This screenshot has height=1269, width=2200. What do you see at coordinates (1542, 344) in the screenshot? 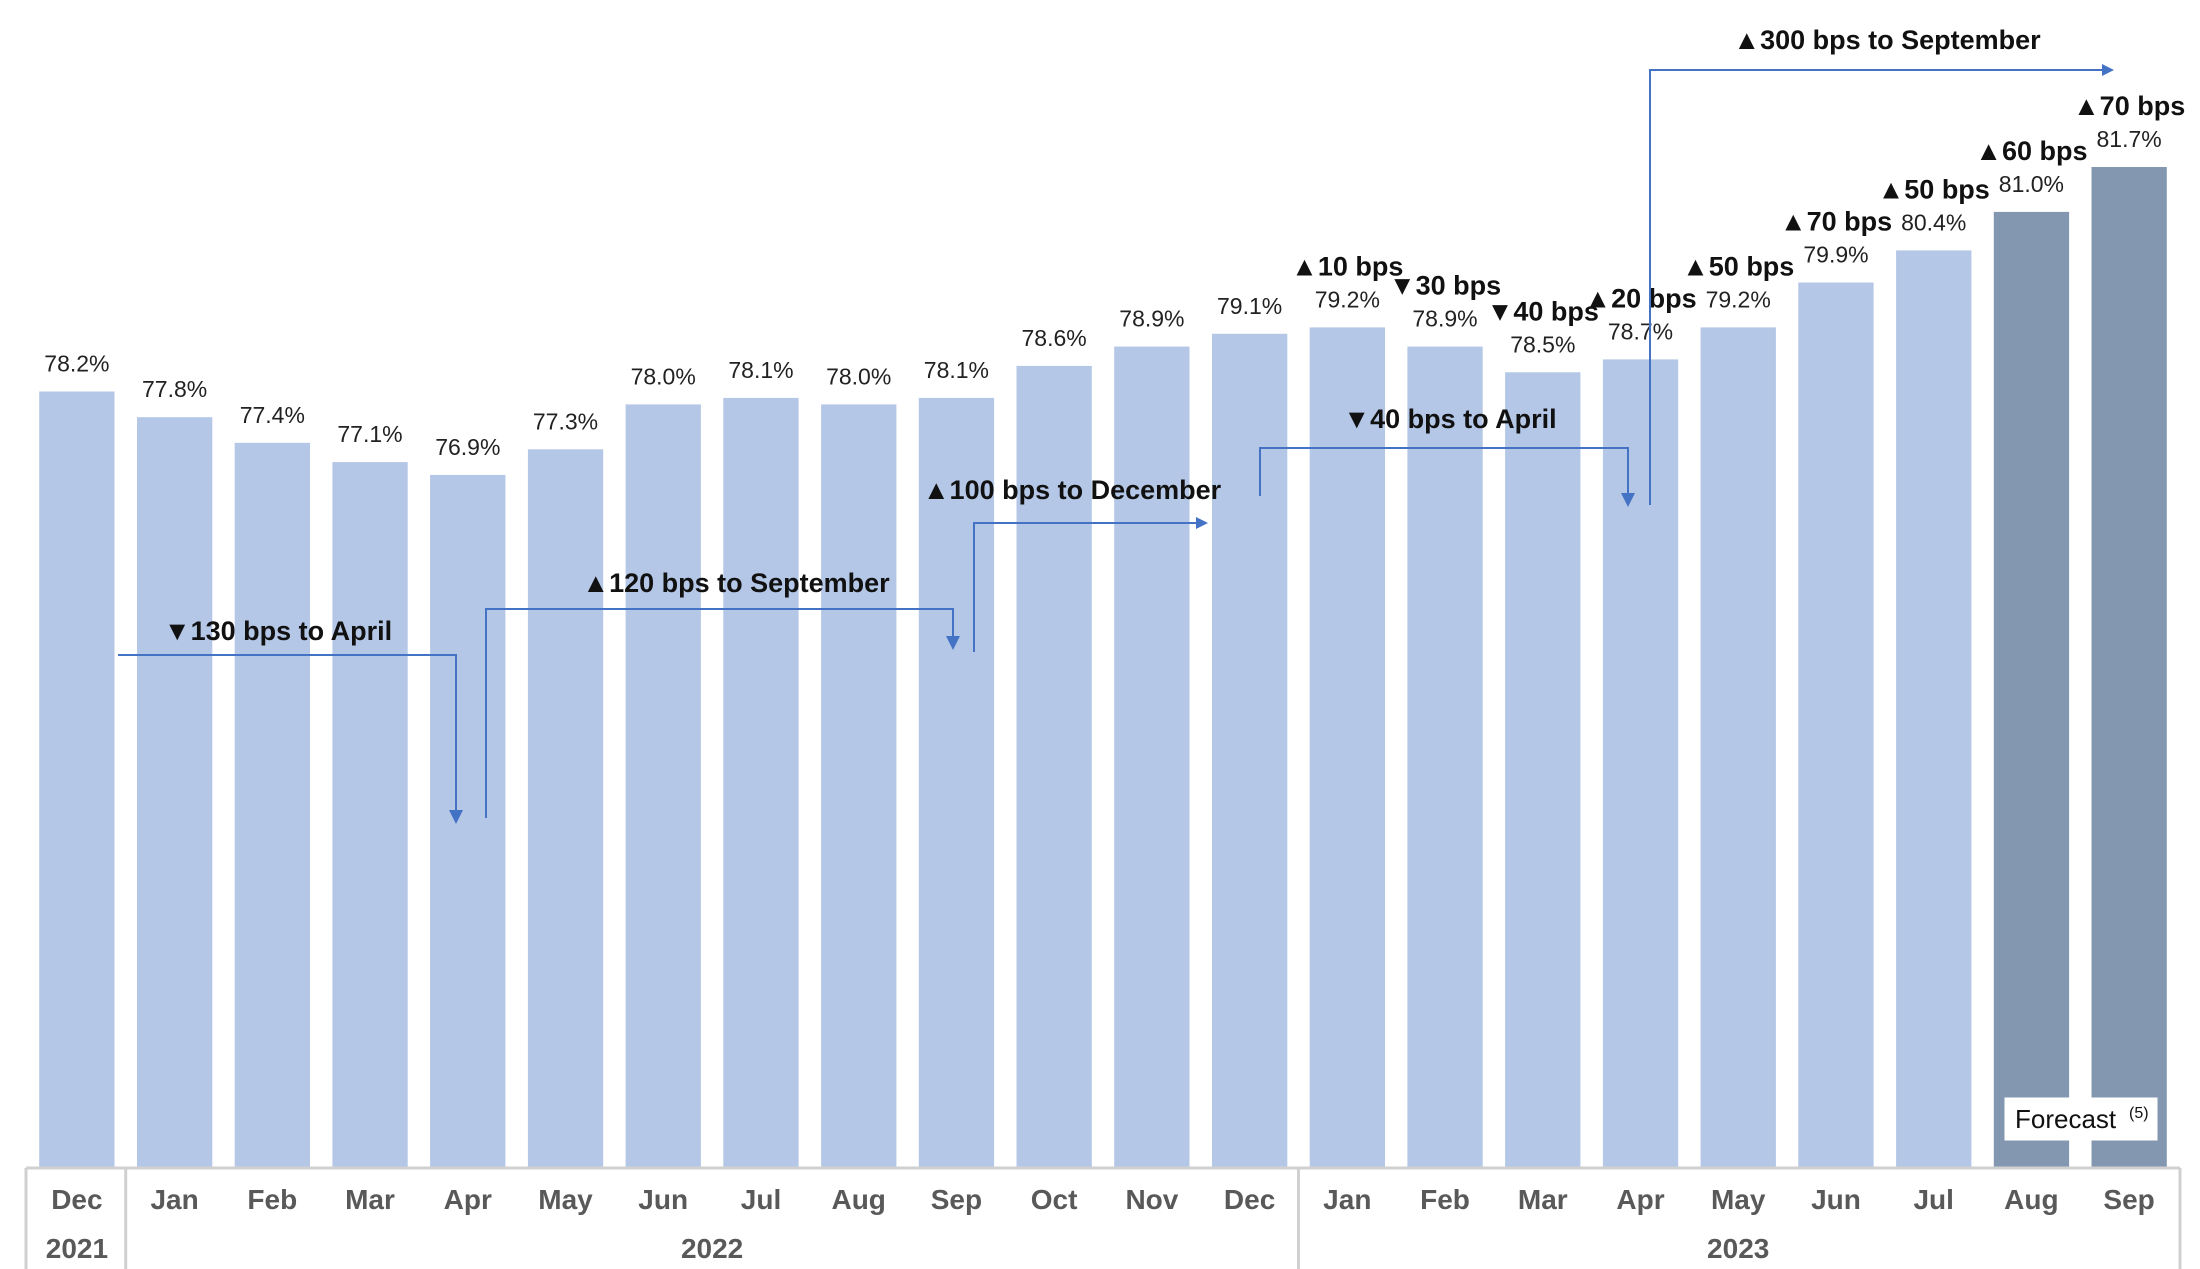
I see `data-label: 78.5%` at bounding box center [1542, 344].